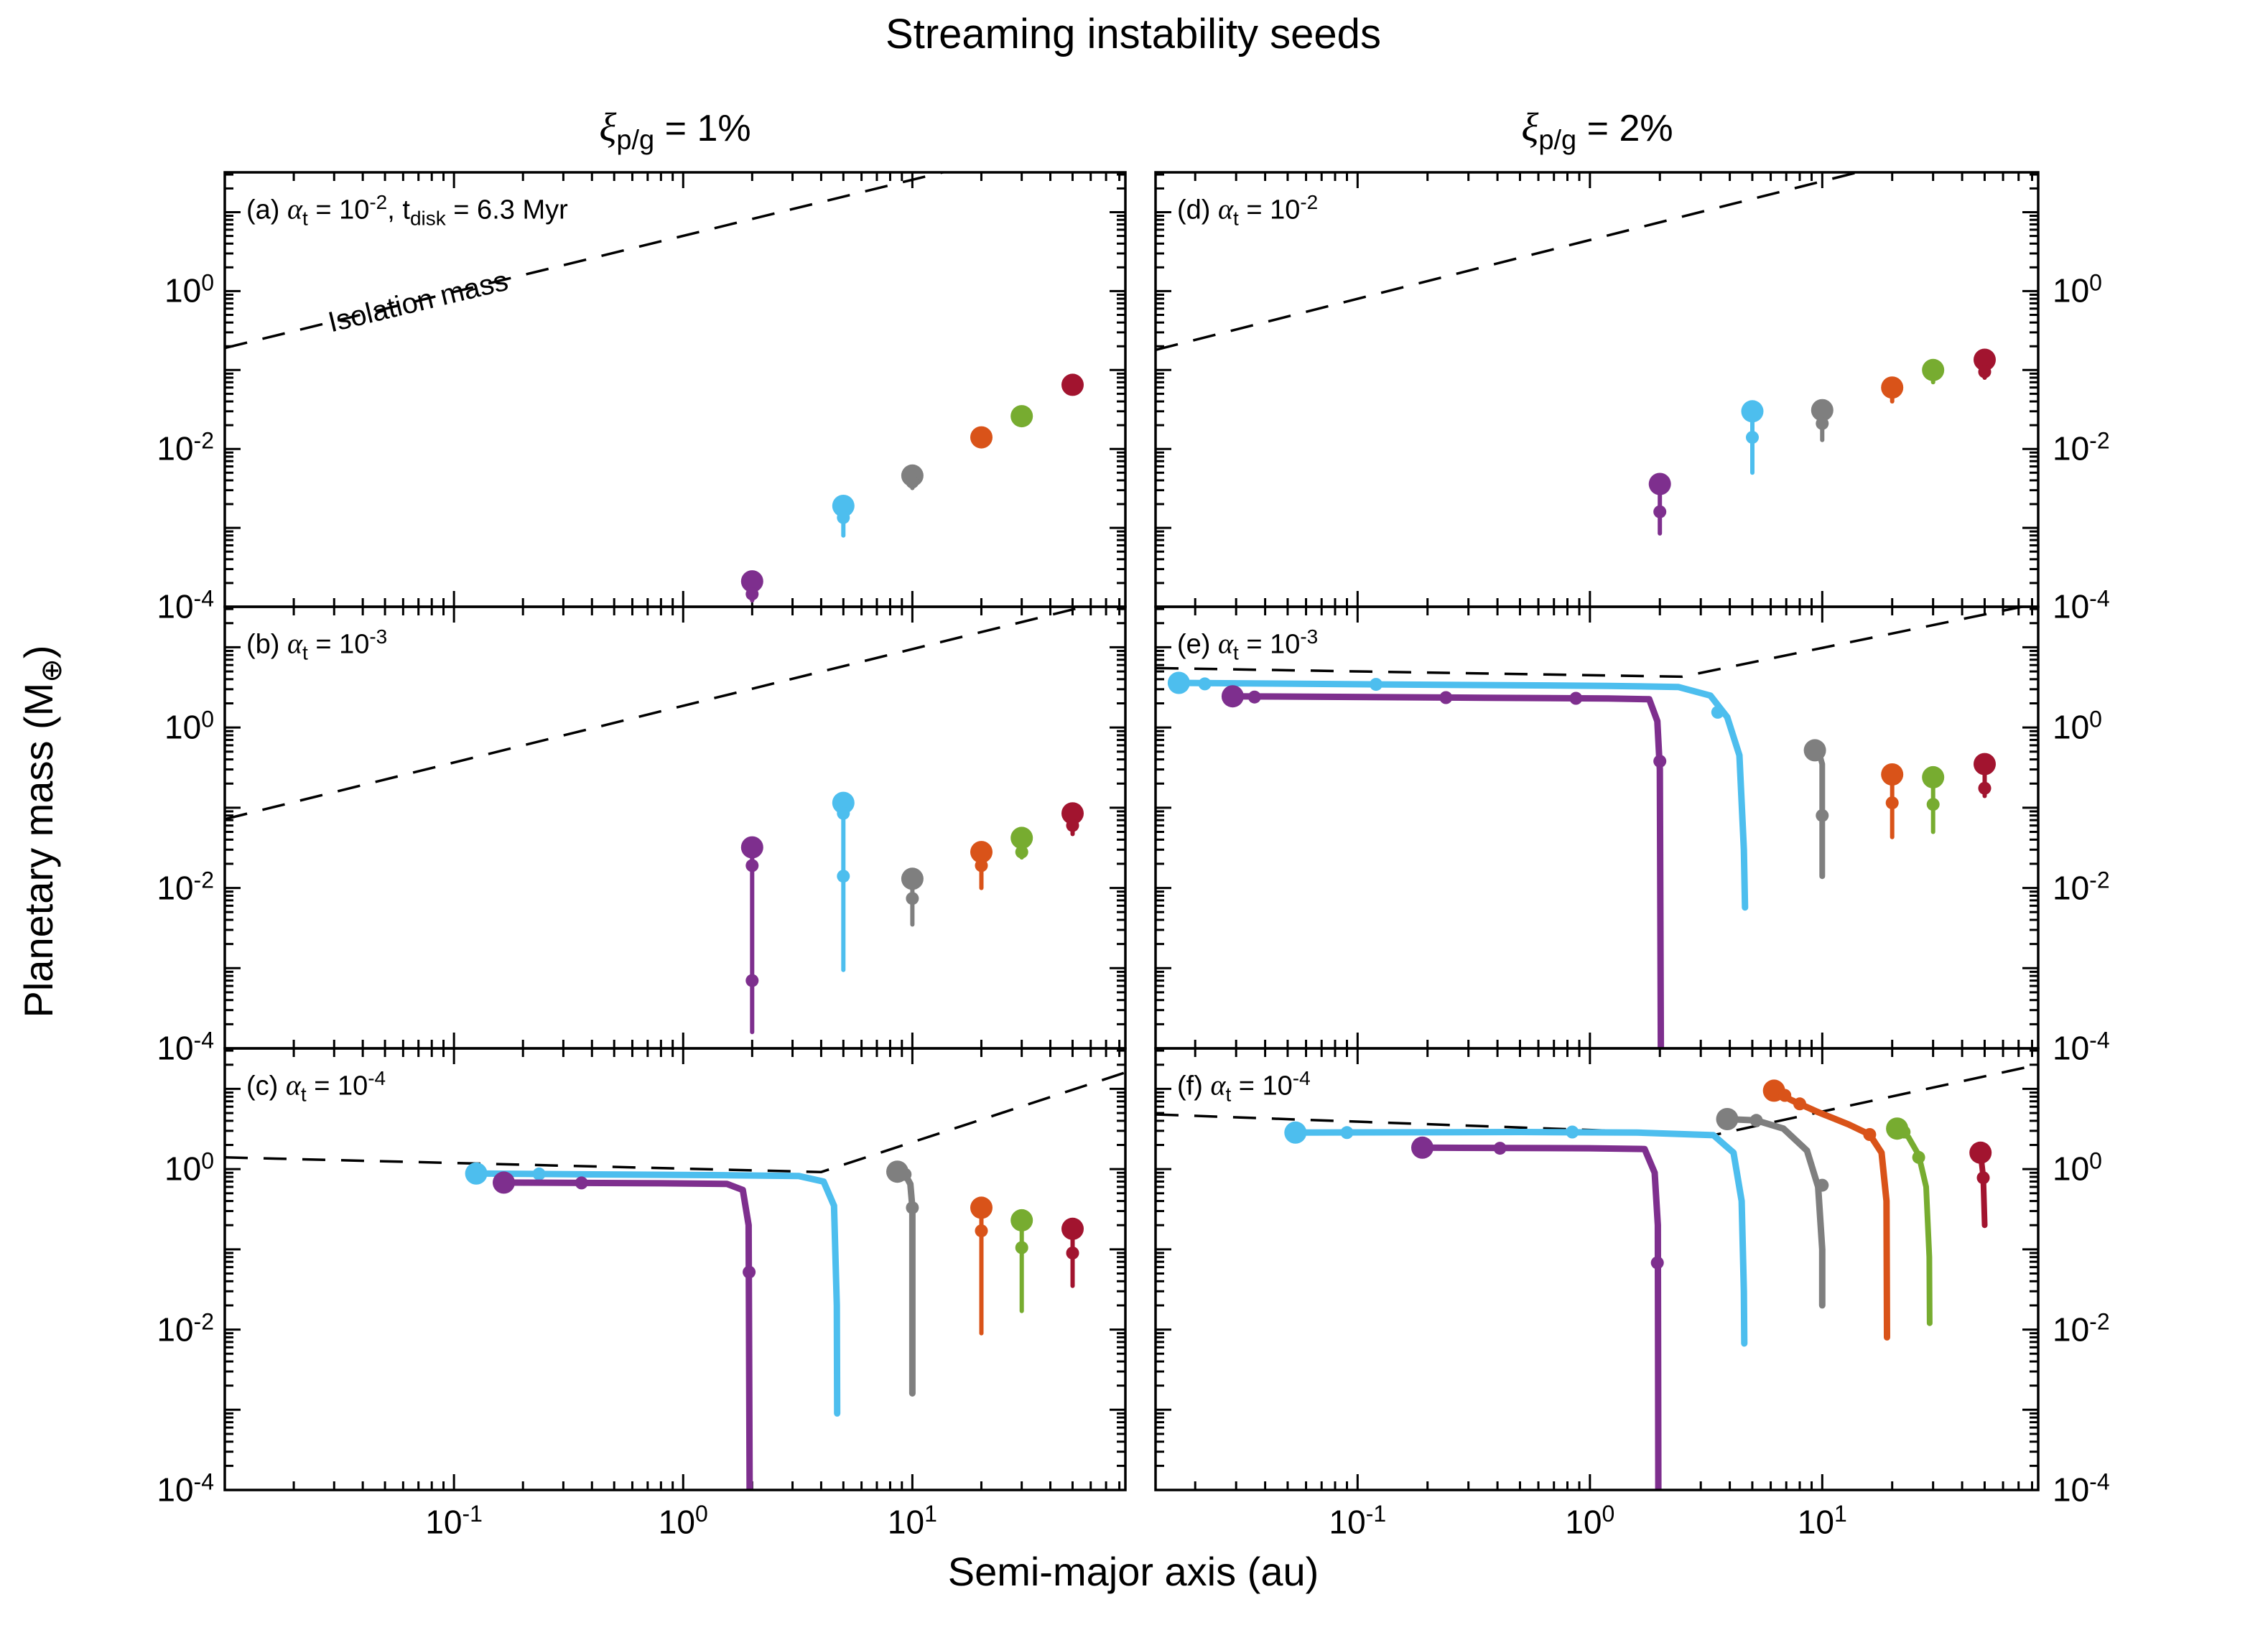 The height and width of the screenshot is (1630, 2268). I want to click on y-tick-label-b--2: 10⁻², so click(185, 886).